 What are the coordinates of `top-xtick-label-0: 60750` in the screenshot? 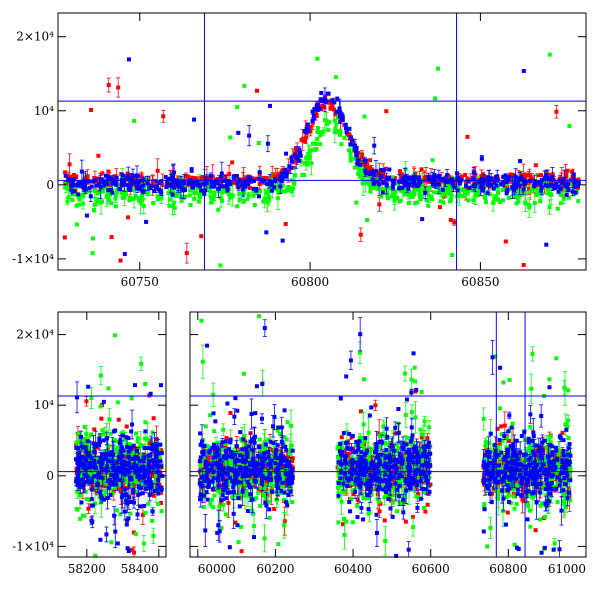 It's located at (140, 282).